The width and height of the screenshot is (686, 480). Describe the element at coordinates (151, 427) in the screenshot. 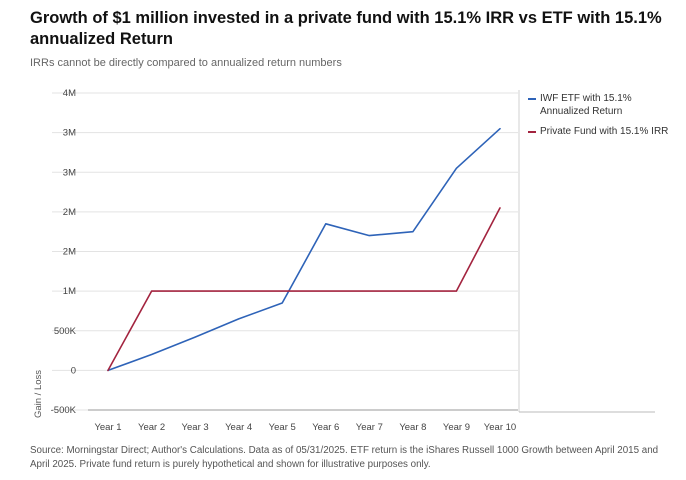

I see `x-tick-label: Year 2` at that location.